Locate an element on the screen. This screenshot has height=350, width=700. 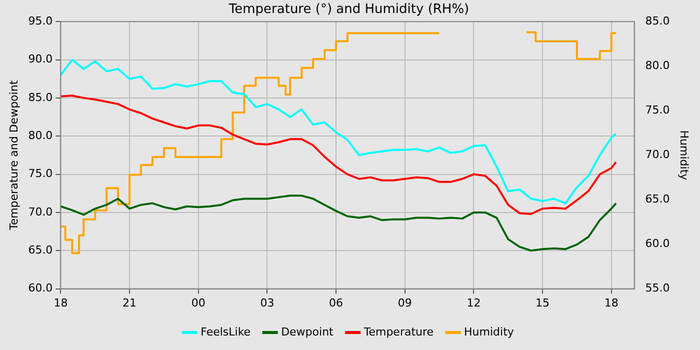
y2-tick-label: 85.0 is located at coordinates (657, 21).